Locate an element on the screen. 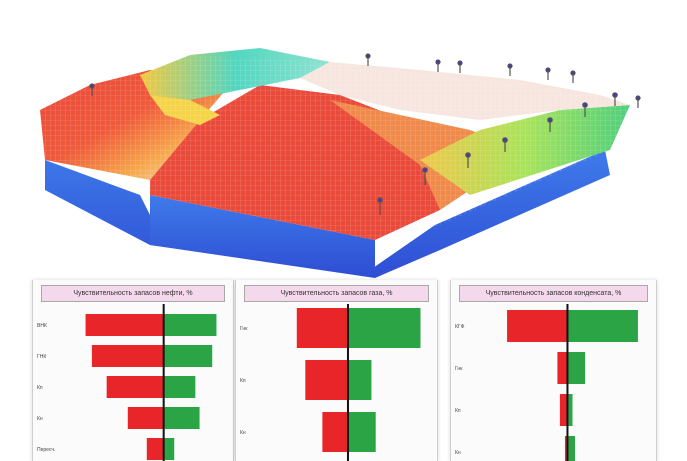 The image size is (687, 461). category-label: Пересч. is located at coordinates (46, 450).